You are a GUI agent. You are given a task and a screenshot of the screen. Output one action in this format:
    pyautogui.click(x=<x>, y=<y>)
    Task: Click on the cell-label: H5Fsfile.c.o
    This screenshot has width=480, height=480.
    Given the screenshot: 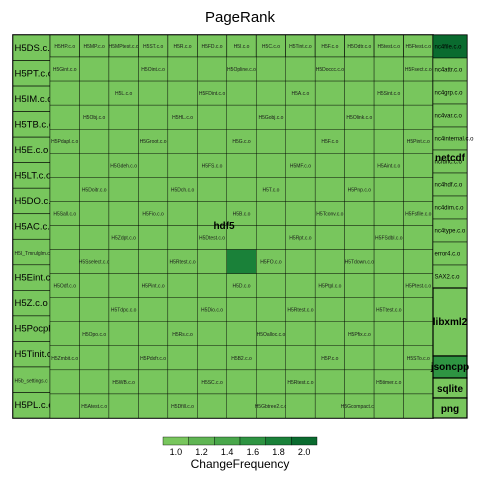 What is the action you would take?
    pyautogui.click(x=418, y=214)
    